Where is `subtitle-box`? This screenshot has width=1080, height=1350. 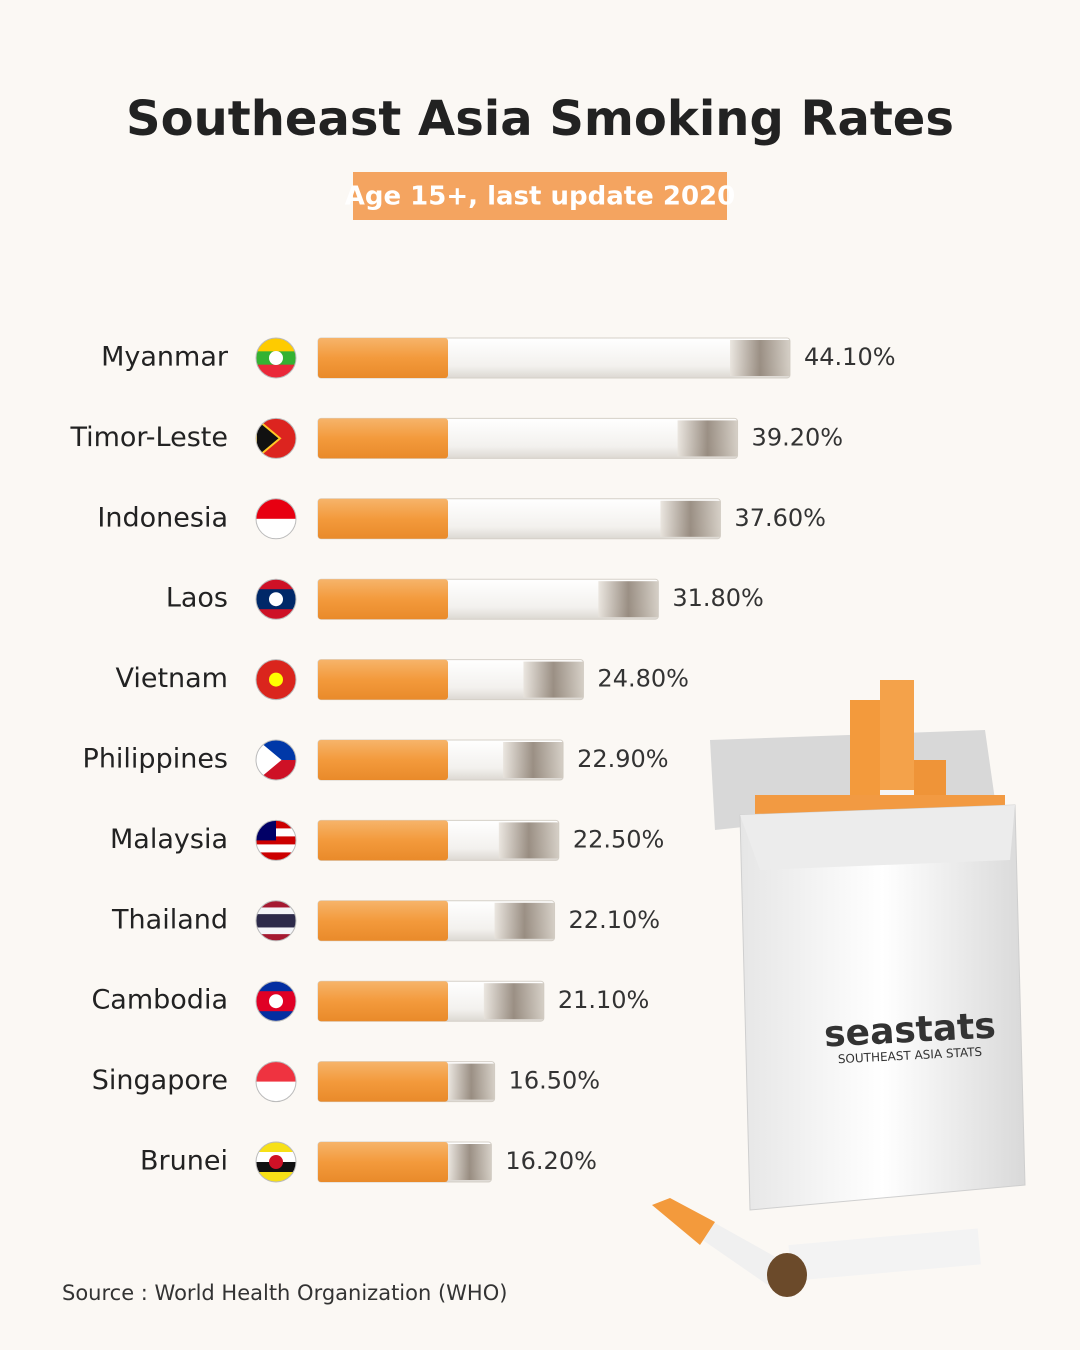
subtitle-box is located at coordinates (540, 196).